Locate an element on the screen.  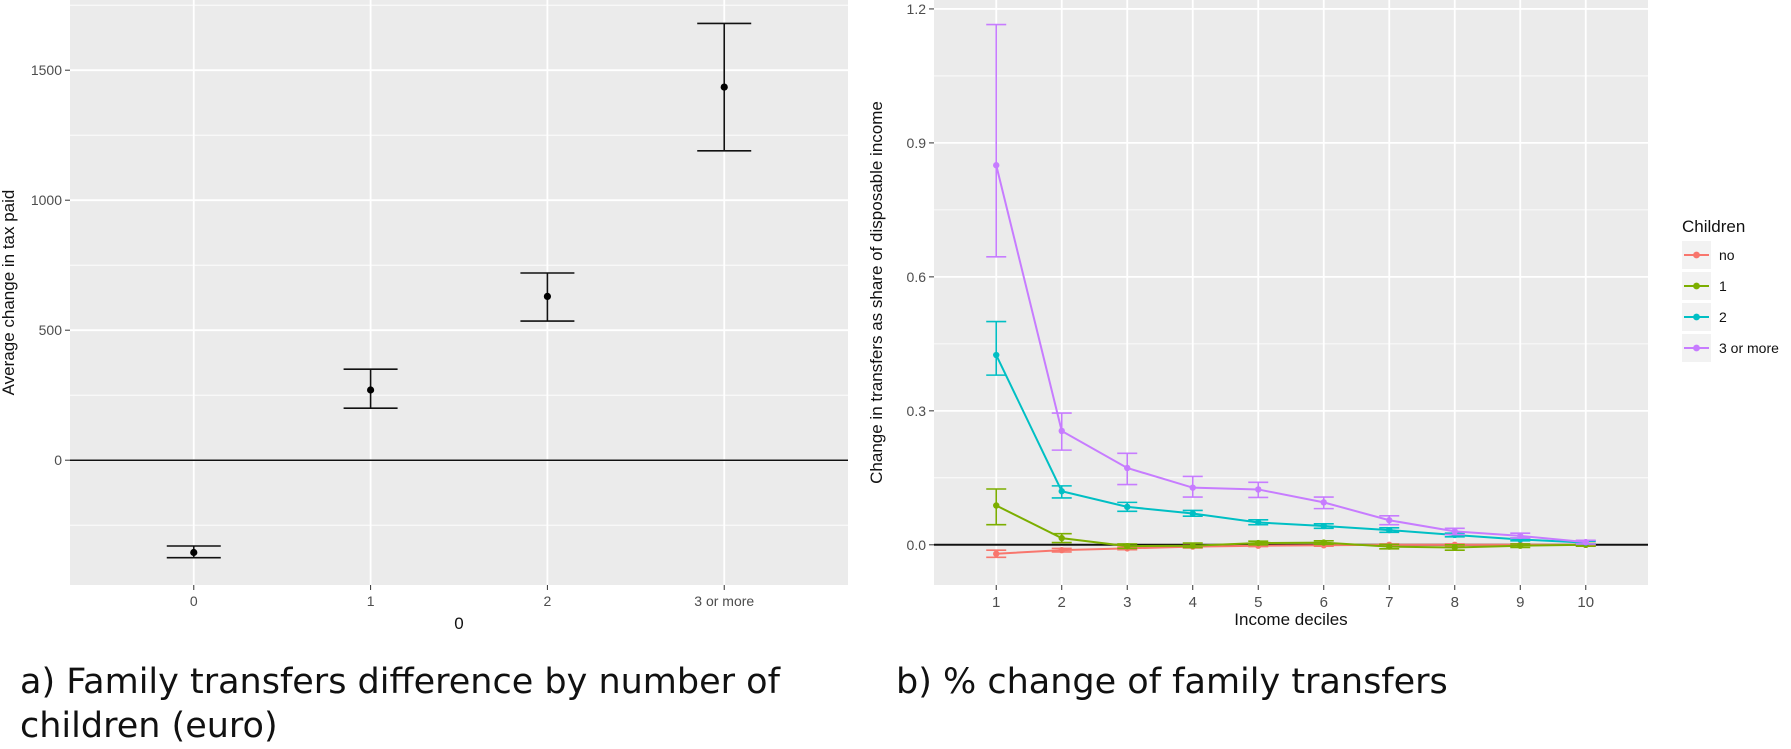
legend-label: 2 is located at coordinates (1723, 317).